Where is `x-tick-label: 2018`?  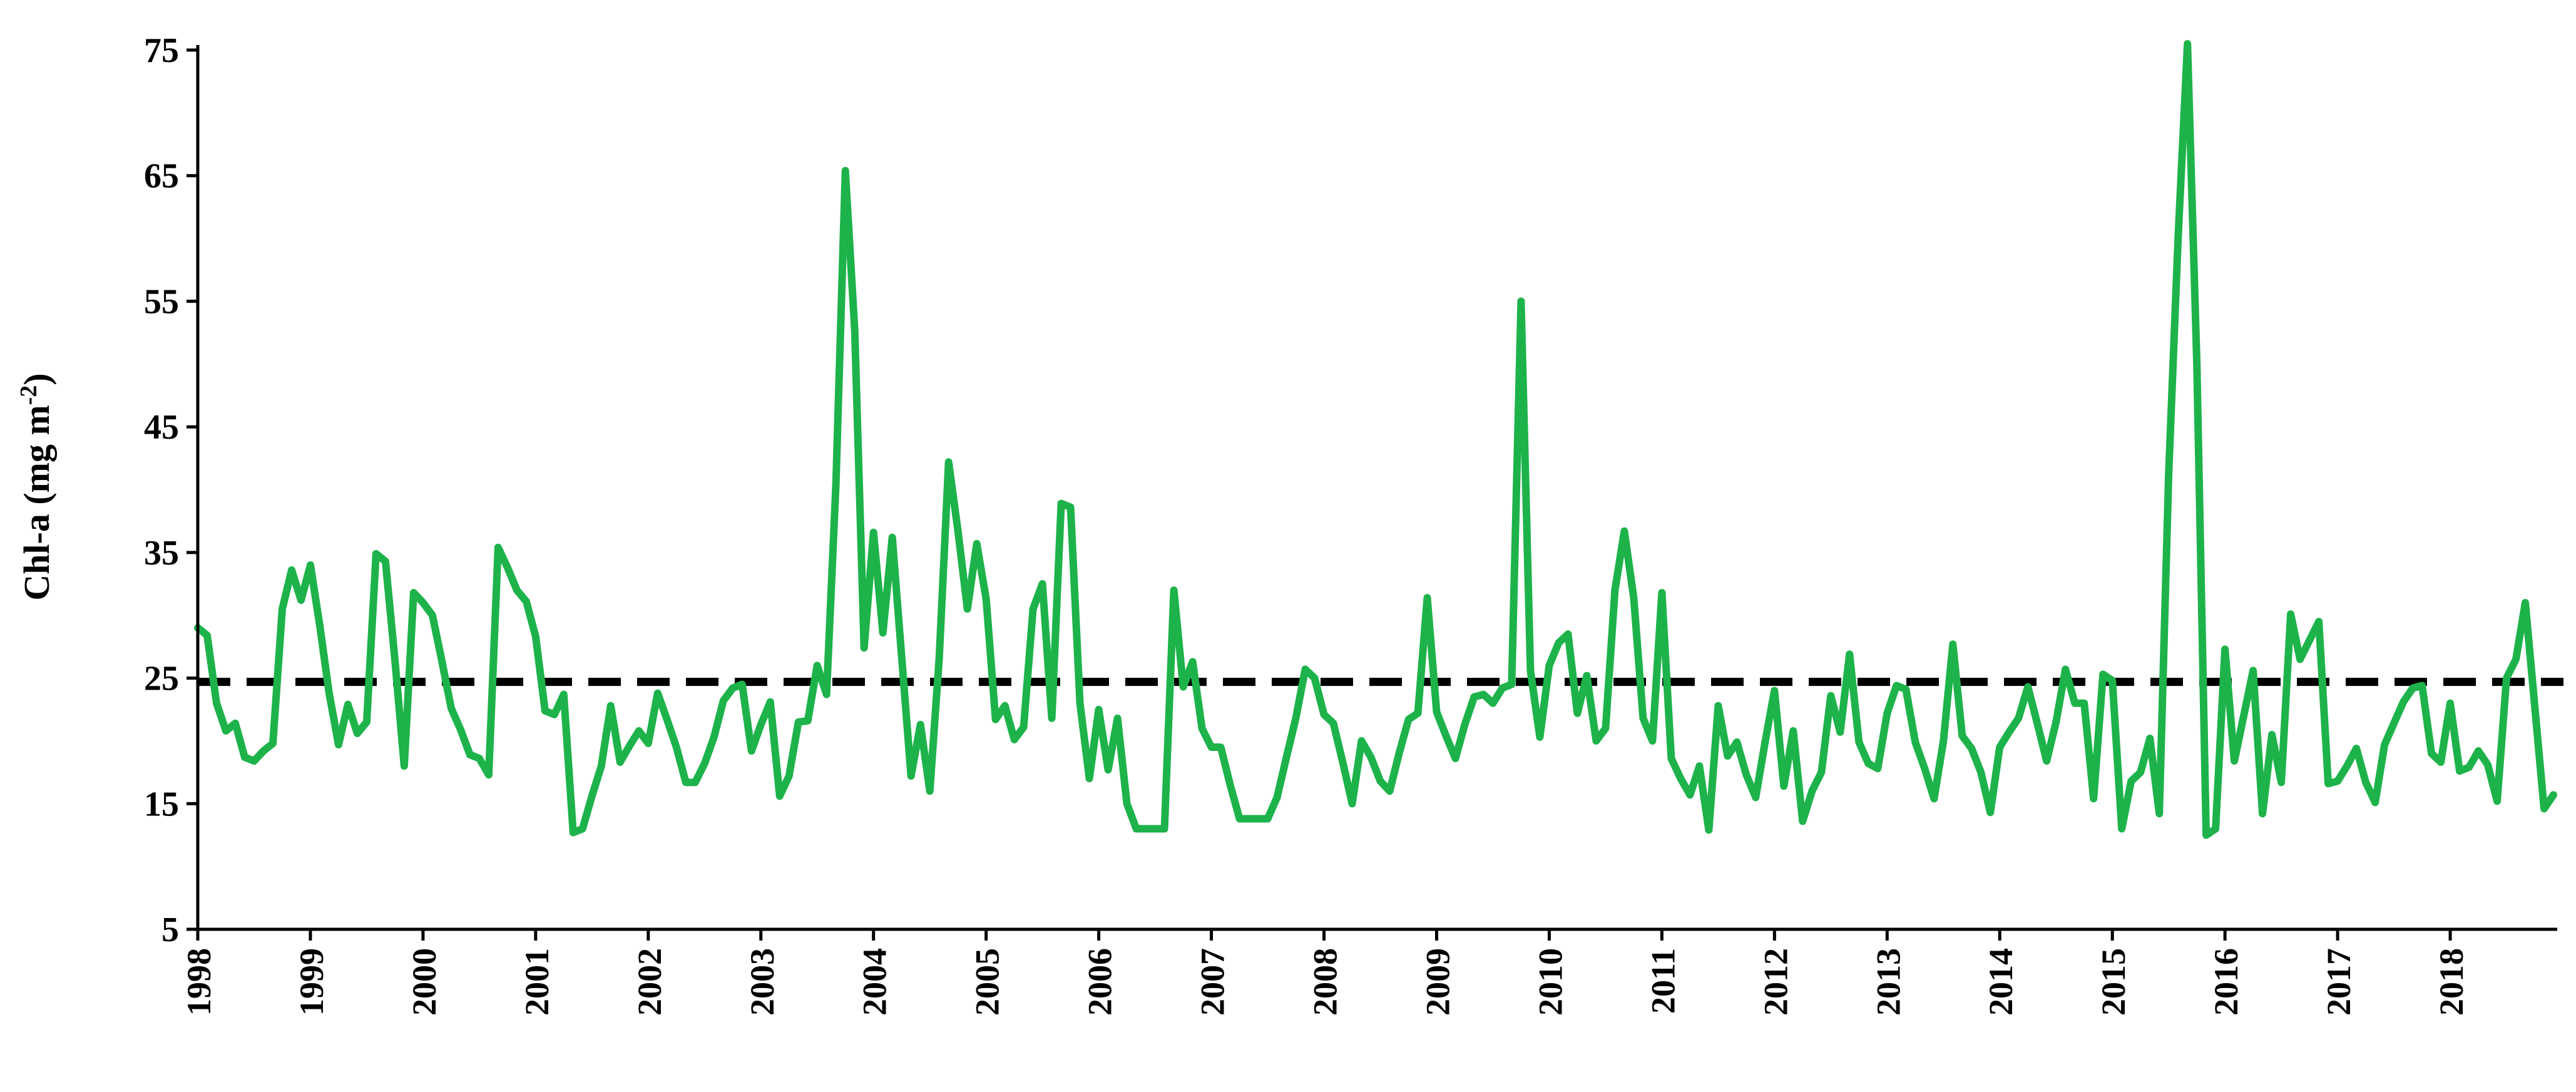
x-tick-label: 2018 is located at coordinates (2451, 982).